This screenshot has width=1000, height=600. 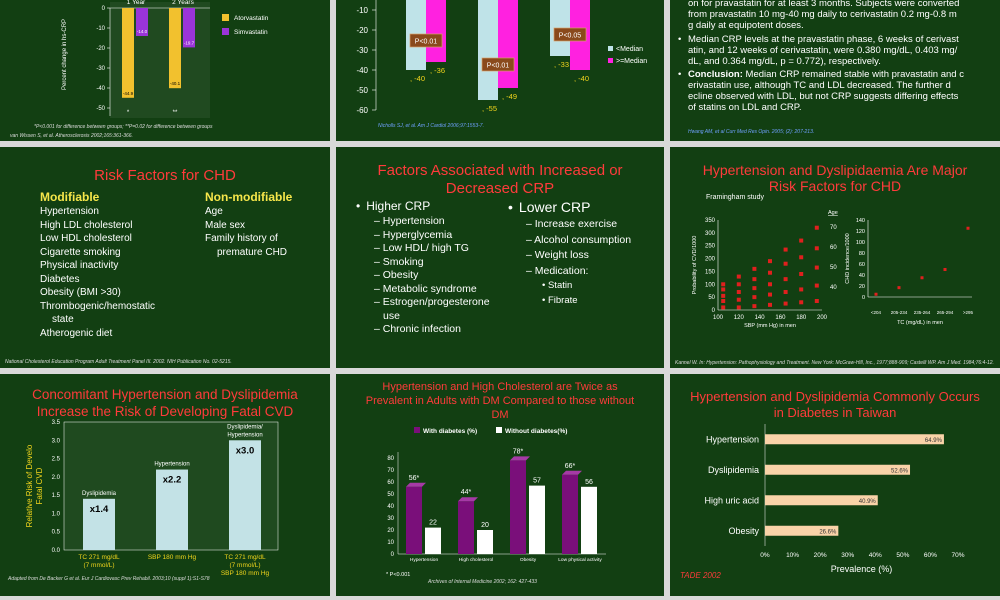 What do you see at coordinates (433, 523) in the screenshot?
I see `s8-value-without: 22` at bounding box center [433, 523].